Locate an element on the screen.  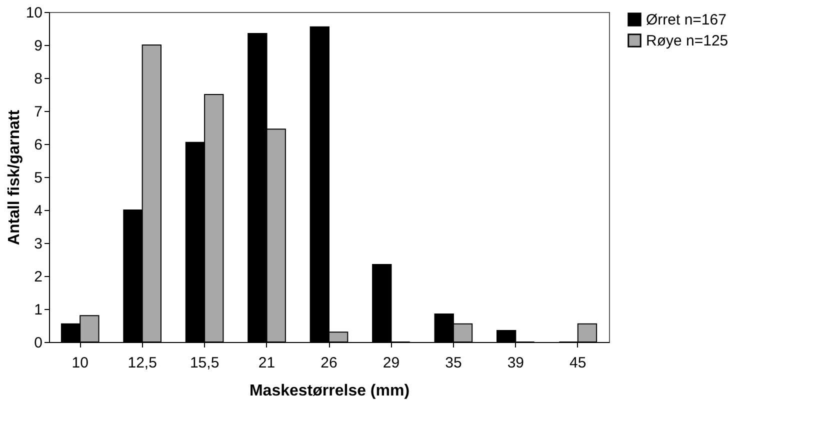
x-tick-label: 35 is located at coordinates (453, 363).